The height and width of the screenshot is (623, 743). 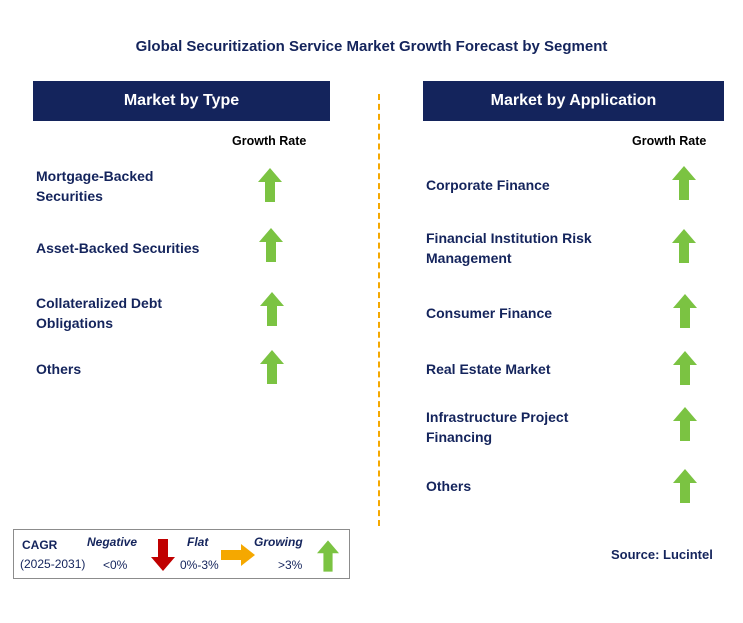 What do you see at coordinates (95, 186) in the screenshot?
I see `type-item-label: Mortgage-Backed Securities` at bounding box center [95, 186].